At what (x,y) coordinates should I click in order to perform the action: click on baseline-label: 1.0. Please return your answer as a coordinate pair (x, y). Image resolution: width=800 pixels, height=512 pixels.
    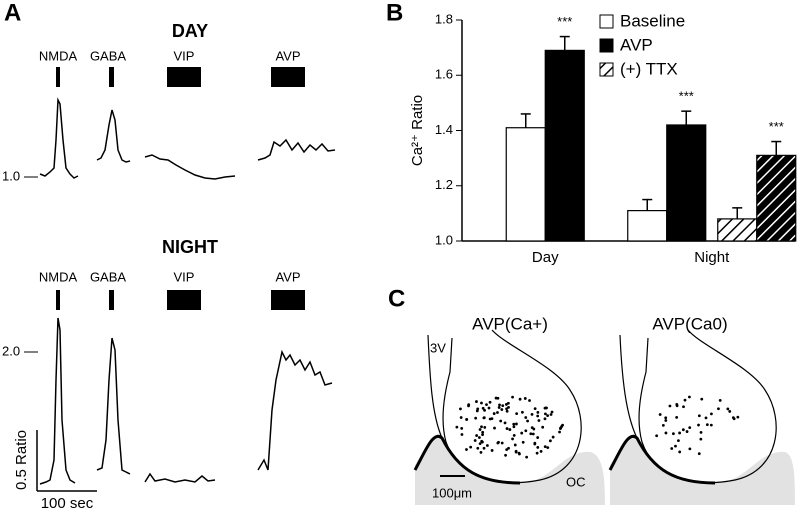
    Looking at the image, I should click on (11, 175).